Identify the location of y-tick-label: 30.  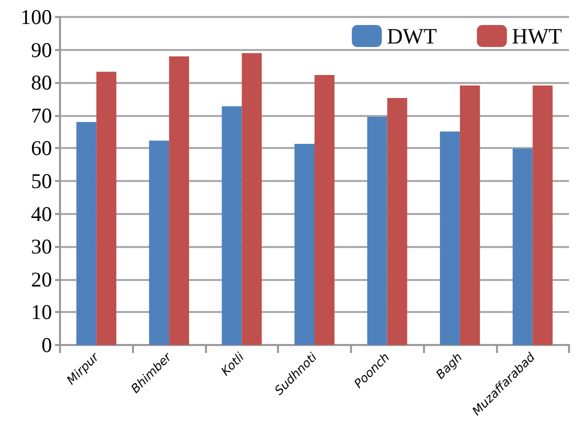
(41, 246).